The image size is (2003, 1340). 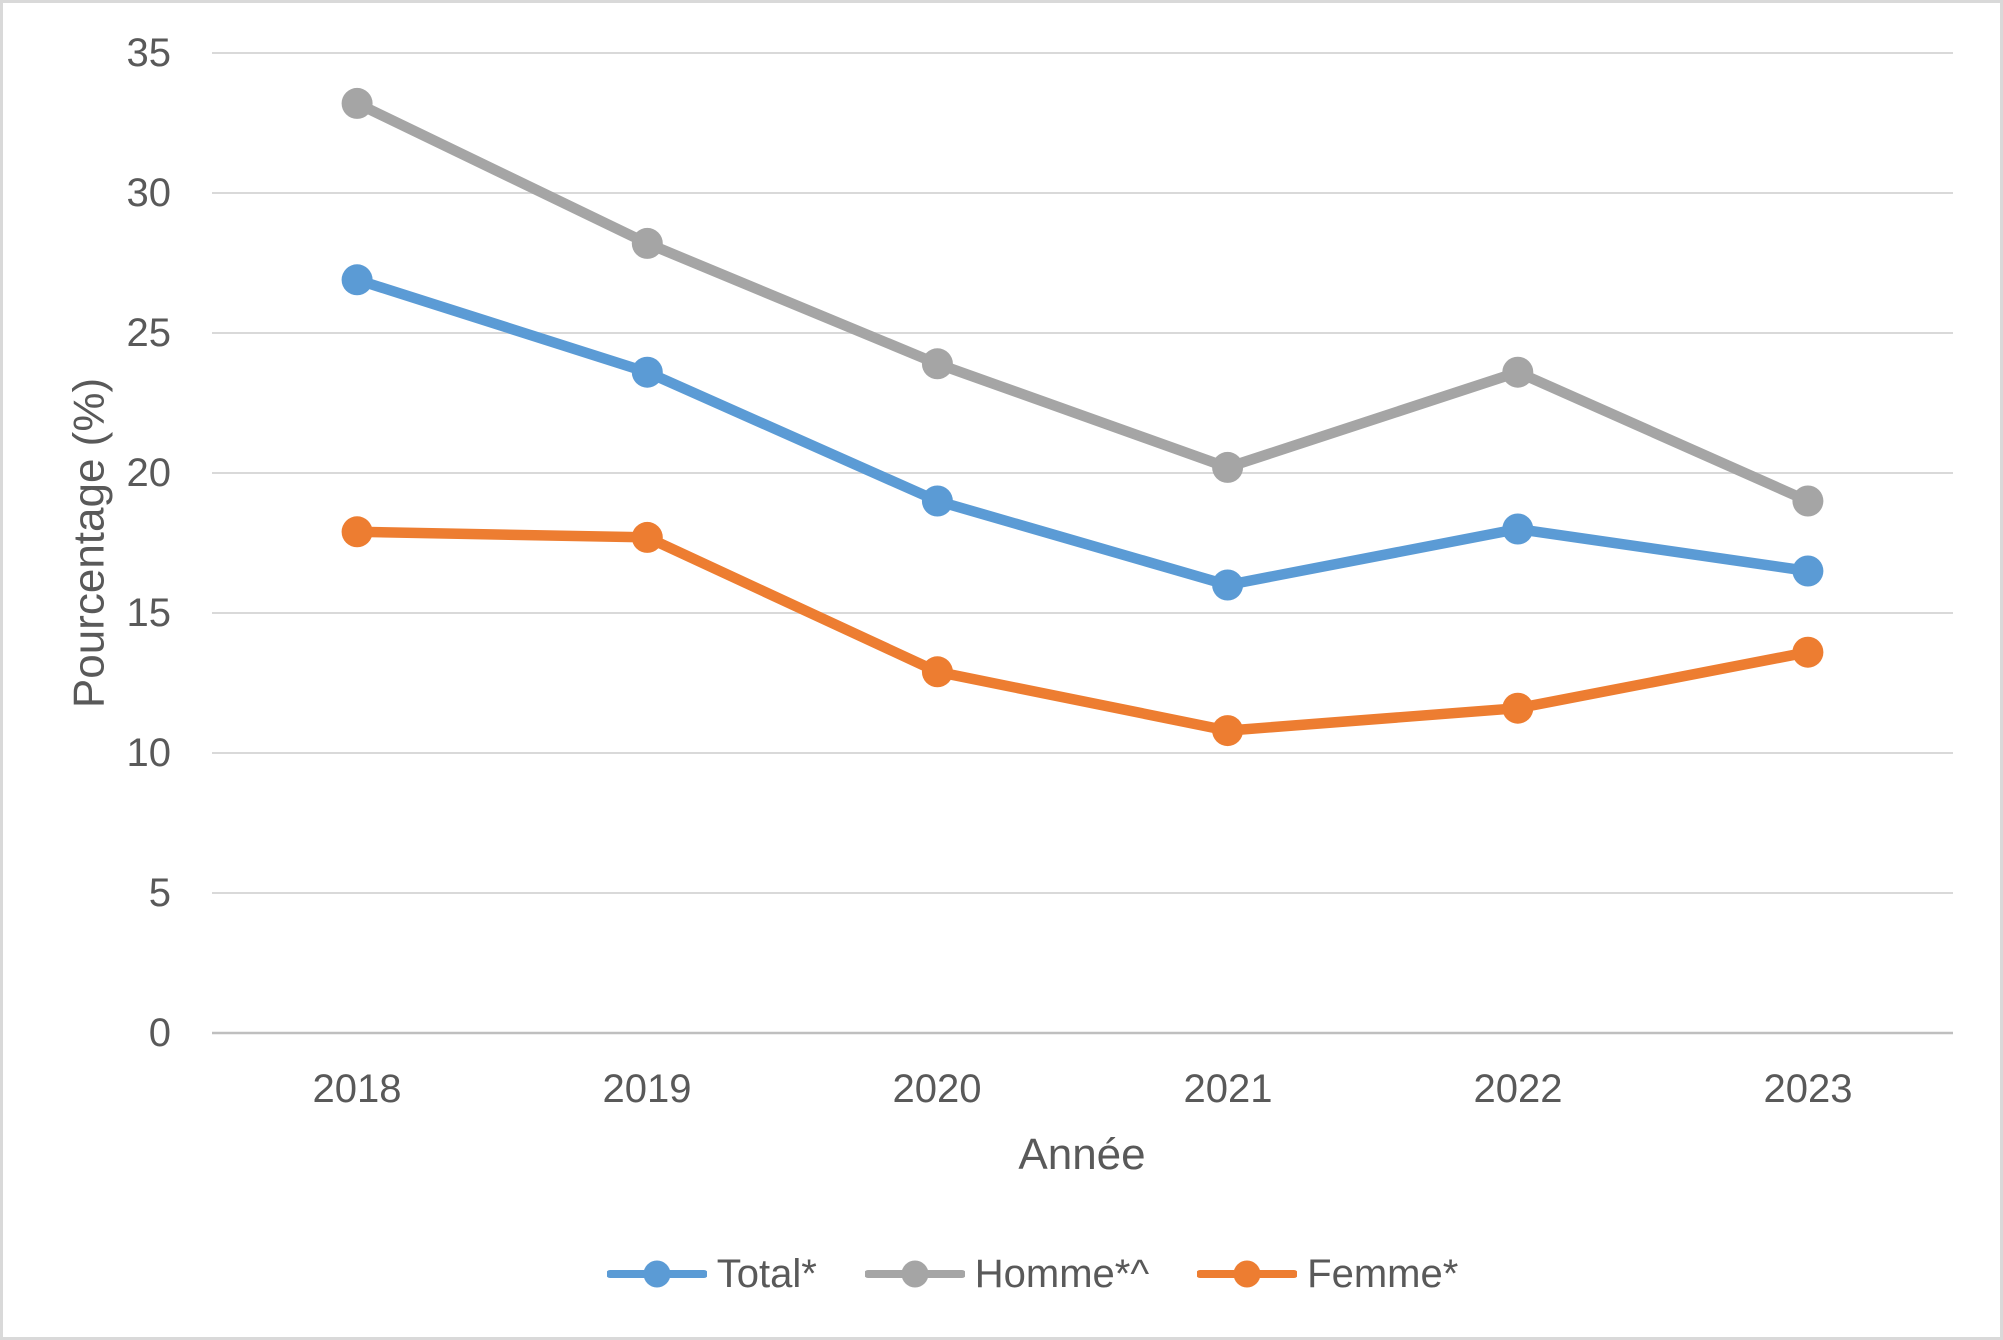 I want to click on series-line, so click(x=1082, y=631).